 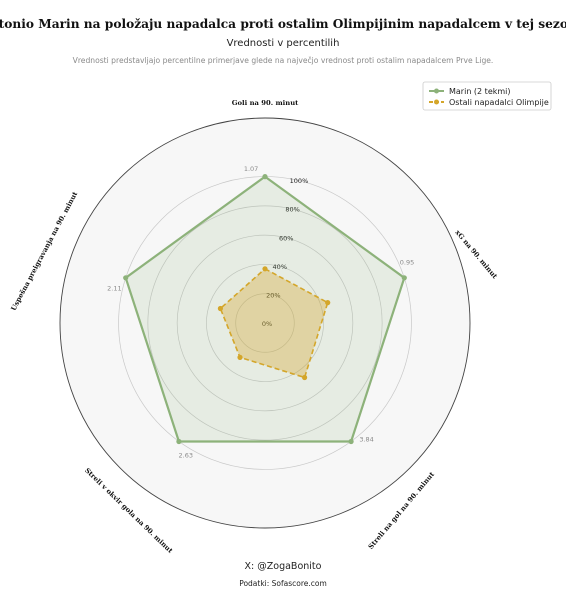 I want to click on legend-box, so click(x=487, y=96).